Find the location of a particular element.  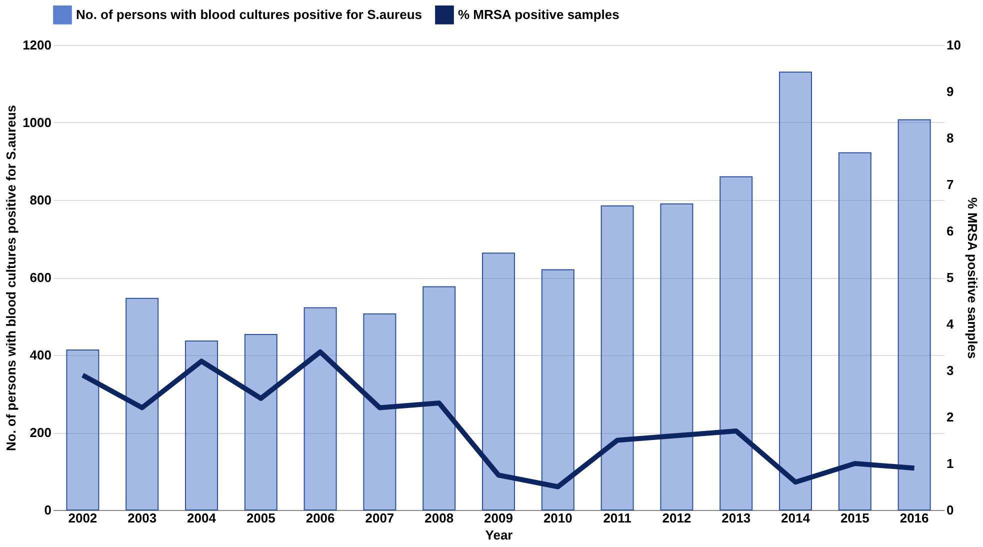

y2-tick-label: 1 is located at coordinates (950, 463).